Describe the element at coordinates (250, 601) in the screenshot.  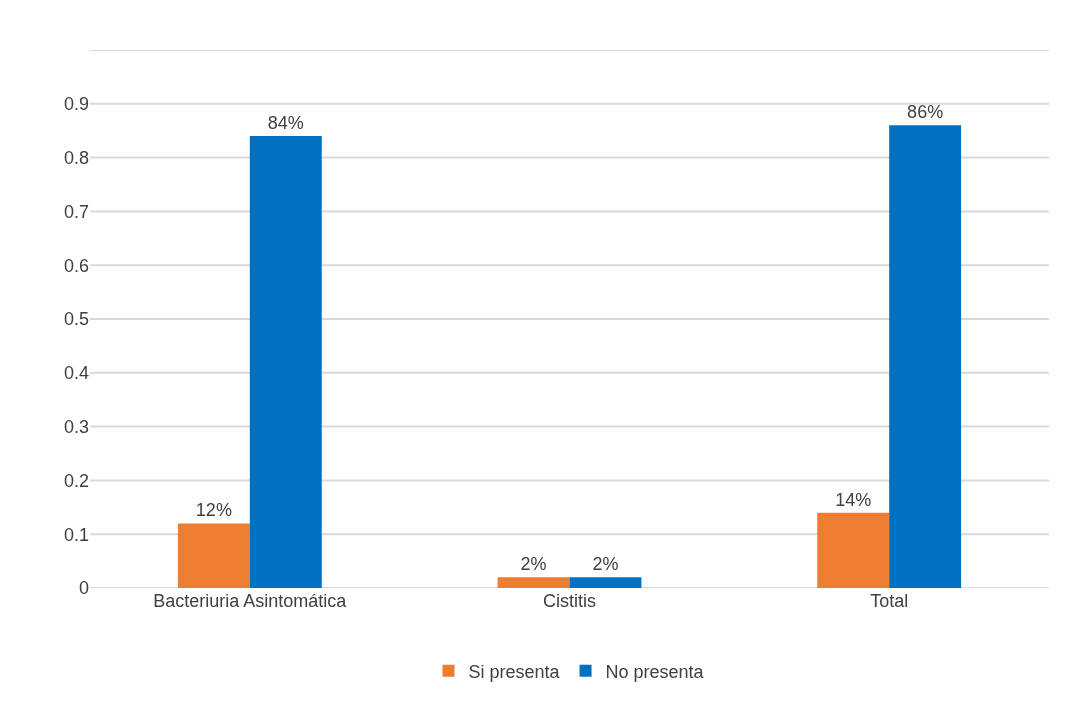
I see `x-tick-label: Bacteriuria Asintomática` at that location.